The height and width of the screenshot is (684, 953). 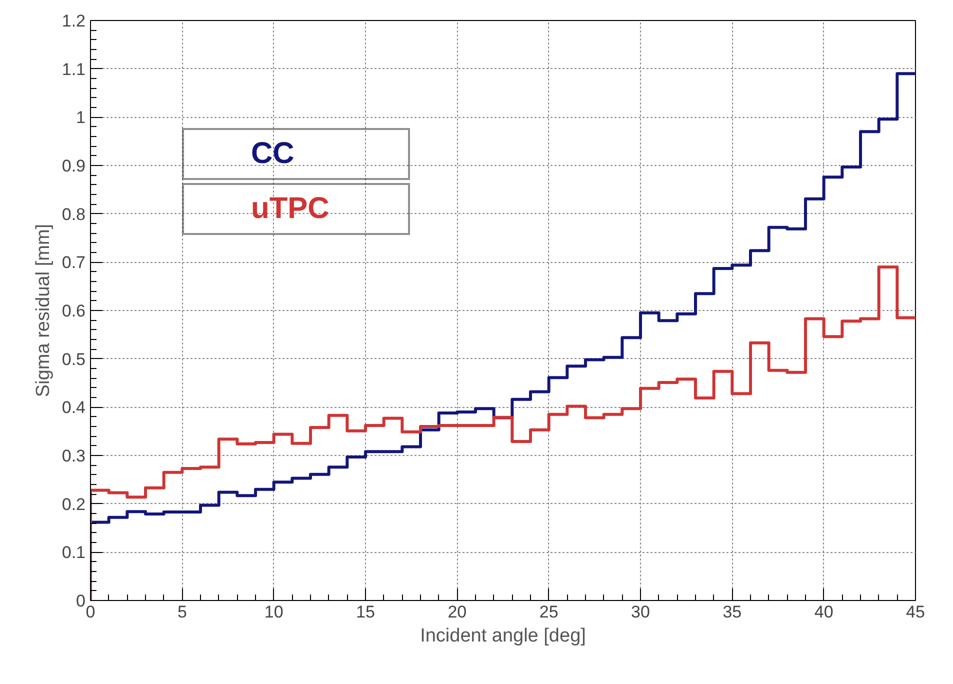 I want to click on y-tick-label: 0.3, so click(x=74, y=456).